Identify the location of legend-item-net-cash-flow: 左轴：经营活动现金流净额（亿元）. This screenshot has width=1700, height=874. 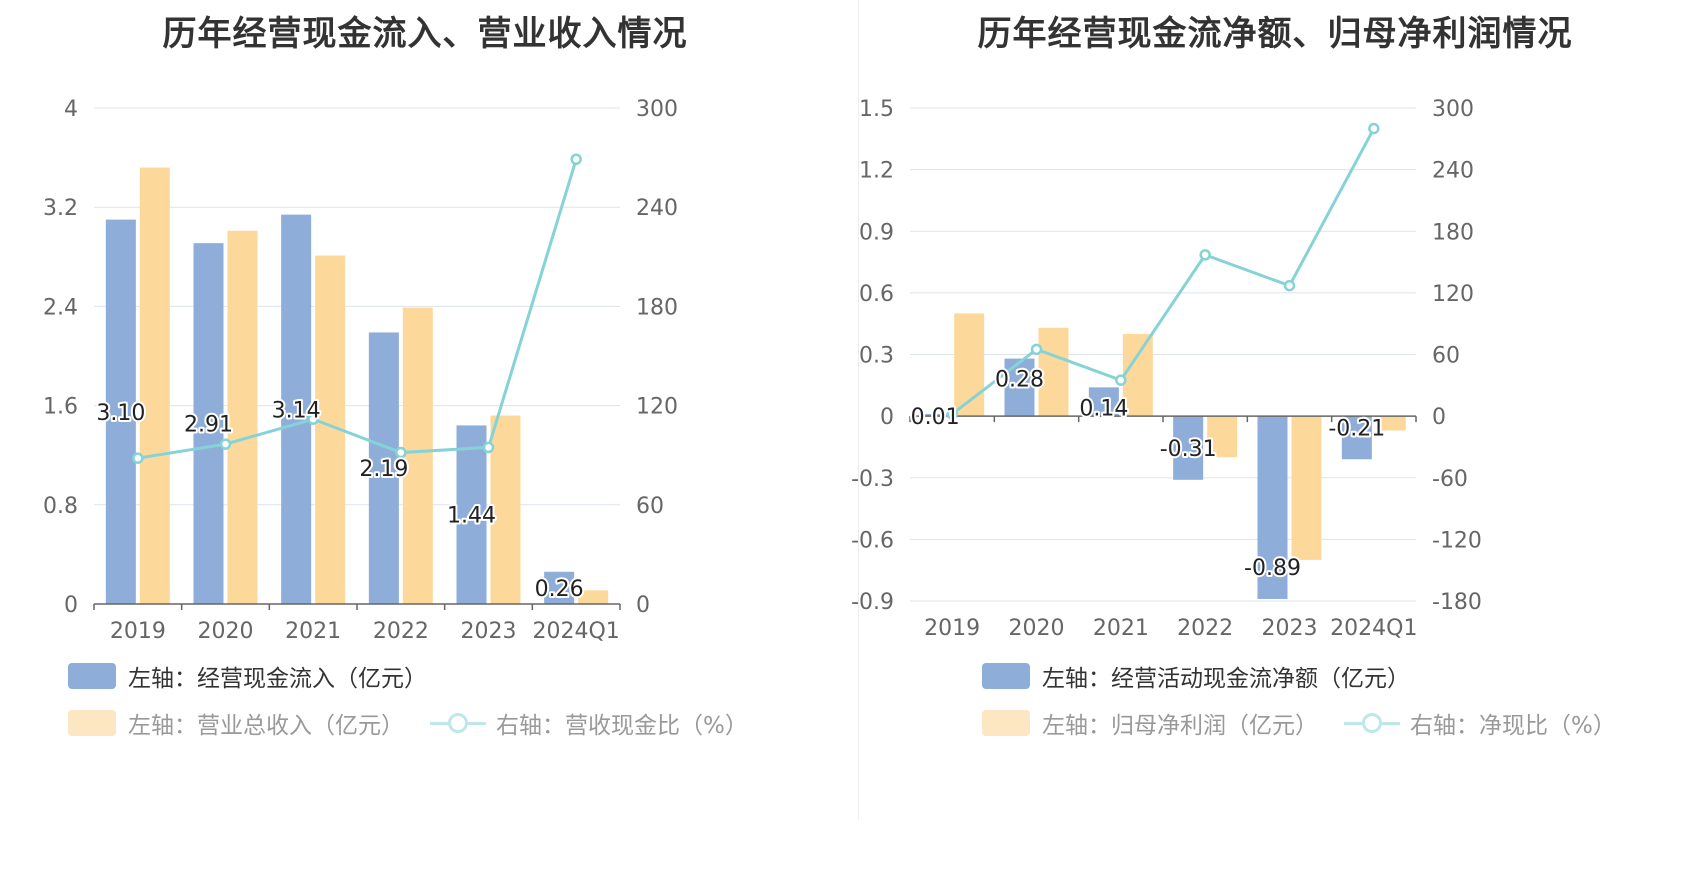
(1196, 676).